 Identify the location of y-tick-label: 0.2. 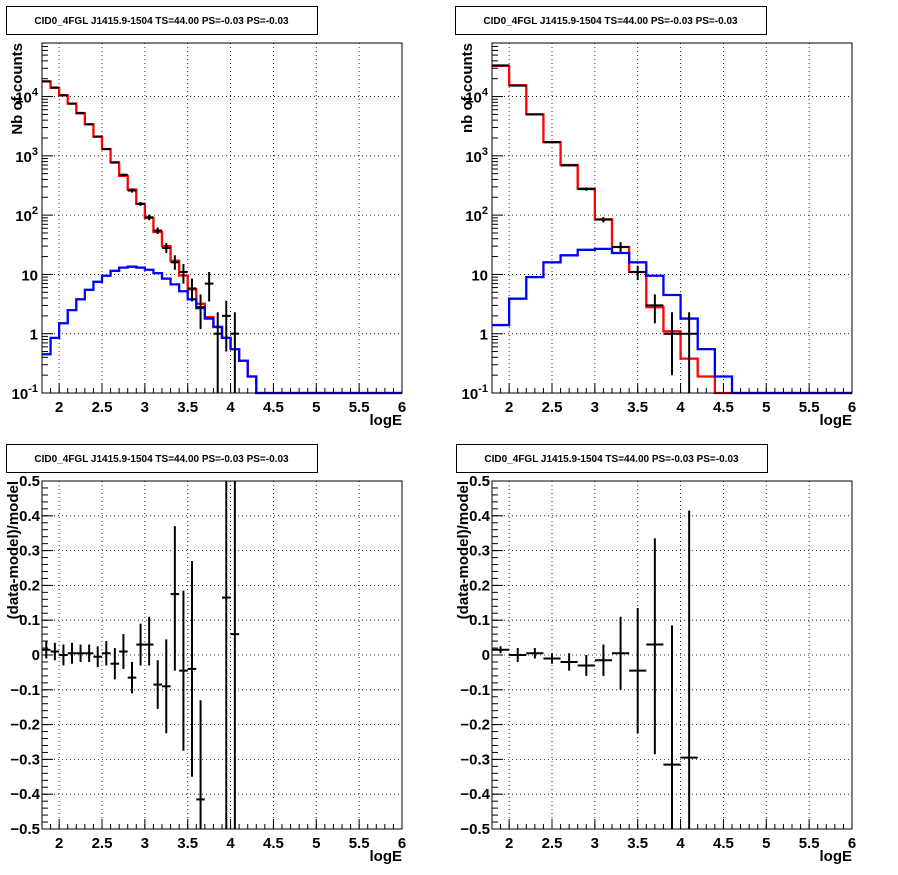
(29, 585).